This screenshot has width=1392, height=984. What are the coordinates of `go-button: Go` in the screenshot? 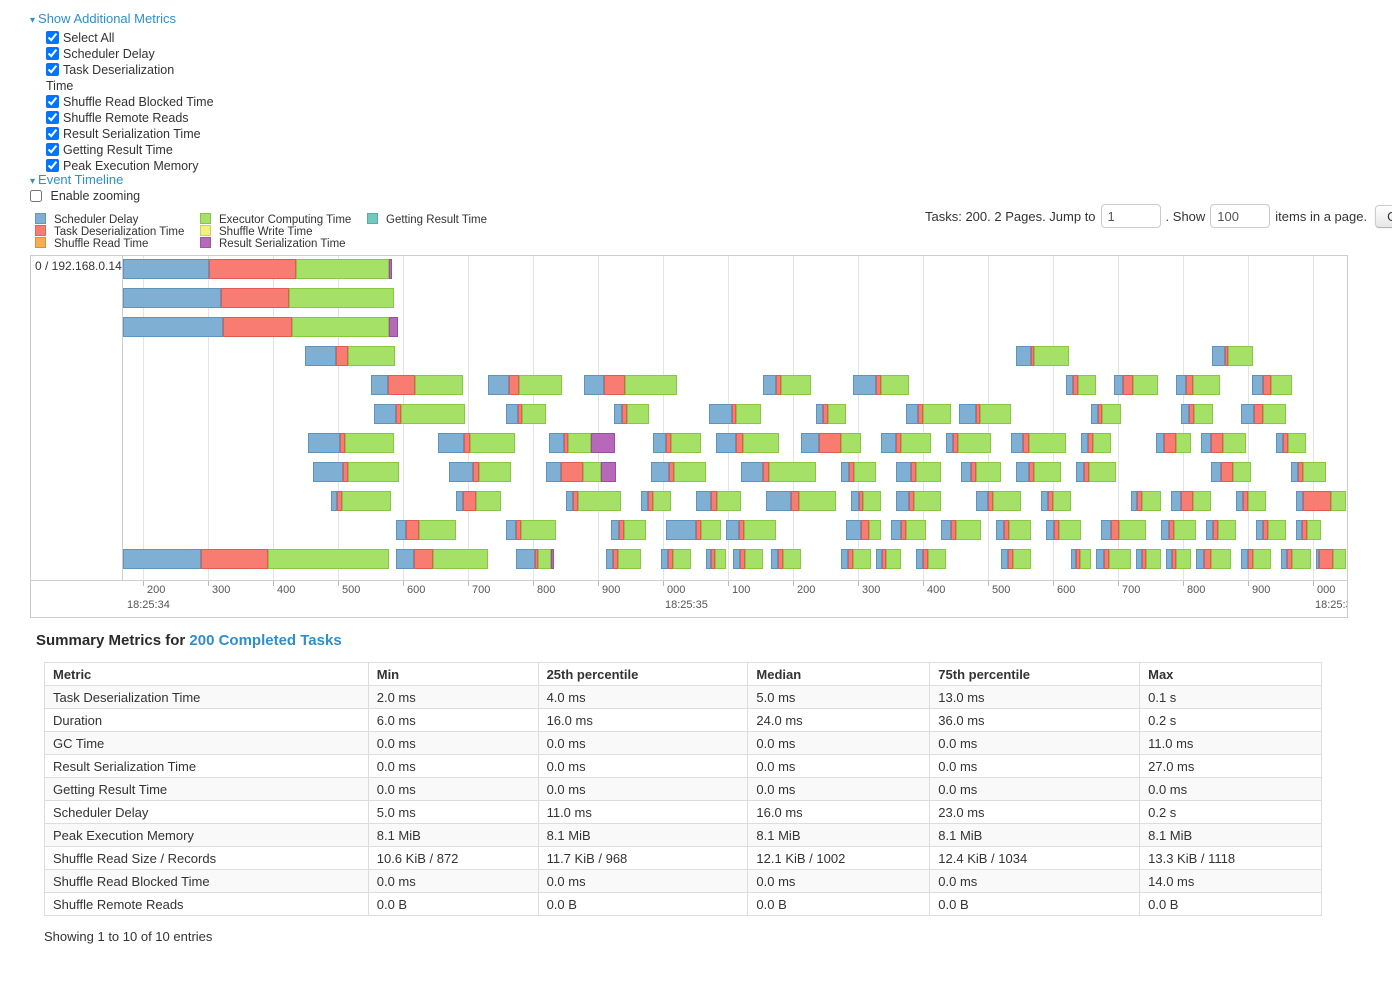 It's located at (1383, 216).